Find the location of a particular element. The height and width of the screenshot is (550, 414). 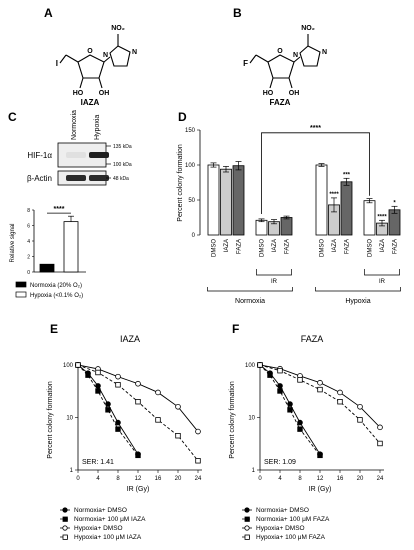

series-line is located at coordinates (320, 404).